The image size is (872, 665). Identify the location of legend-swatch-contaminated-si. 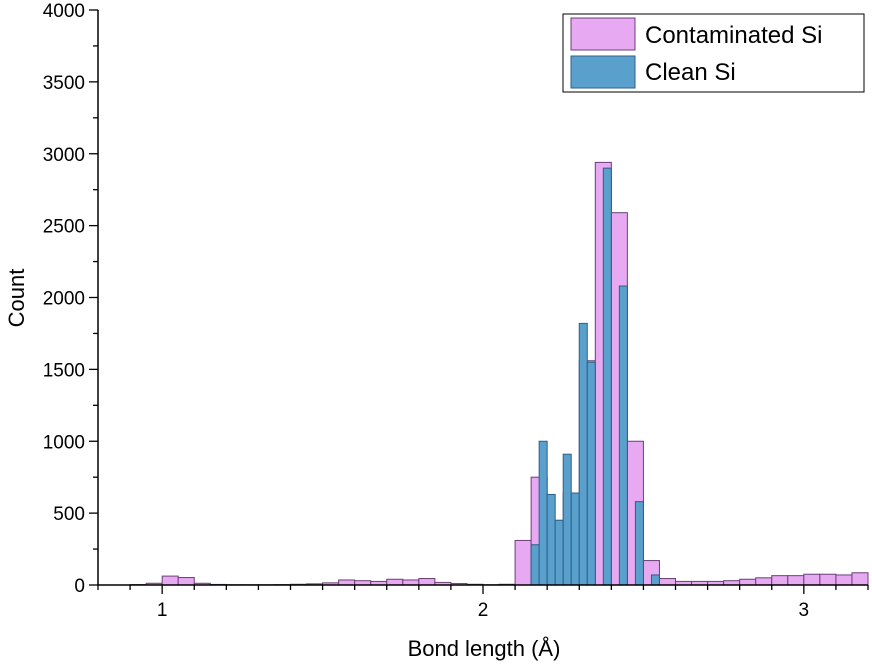
(603, 34).